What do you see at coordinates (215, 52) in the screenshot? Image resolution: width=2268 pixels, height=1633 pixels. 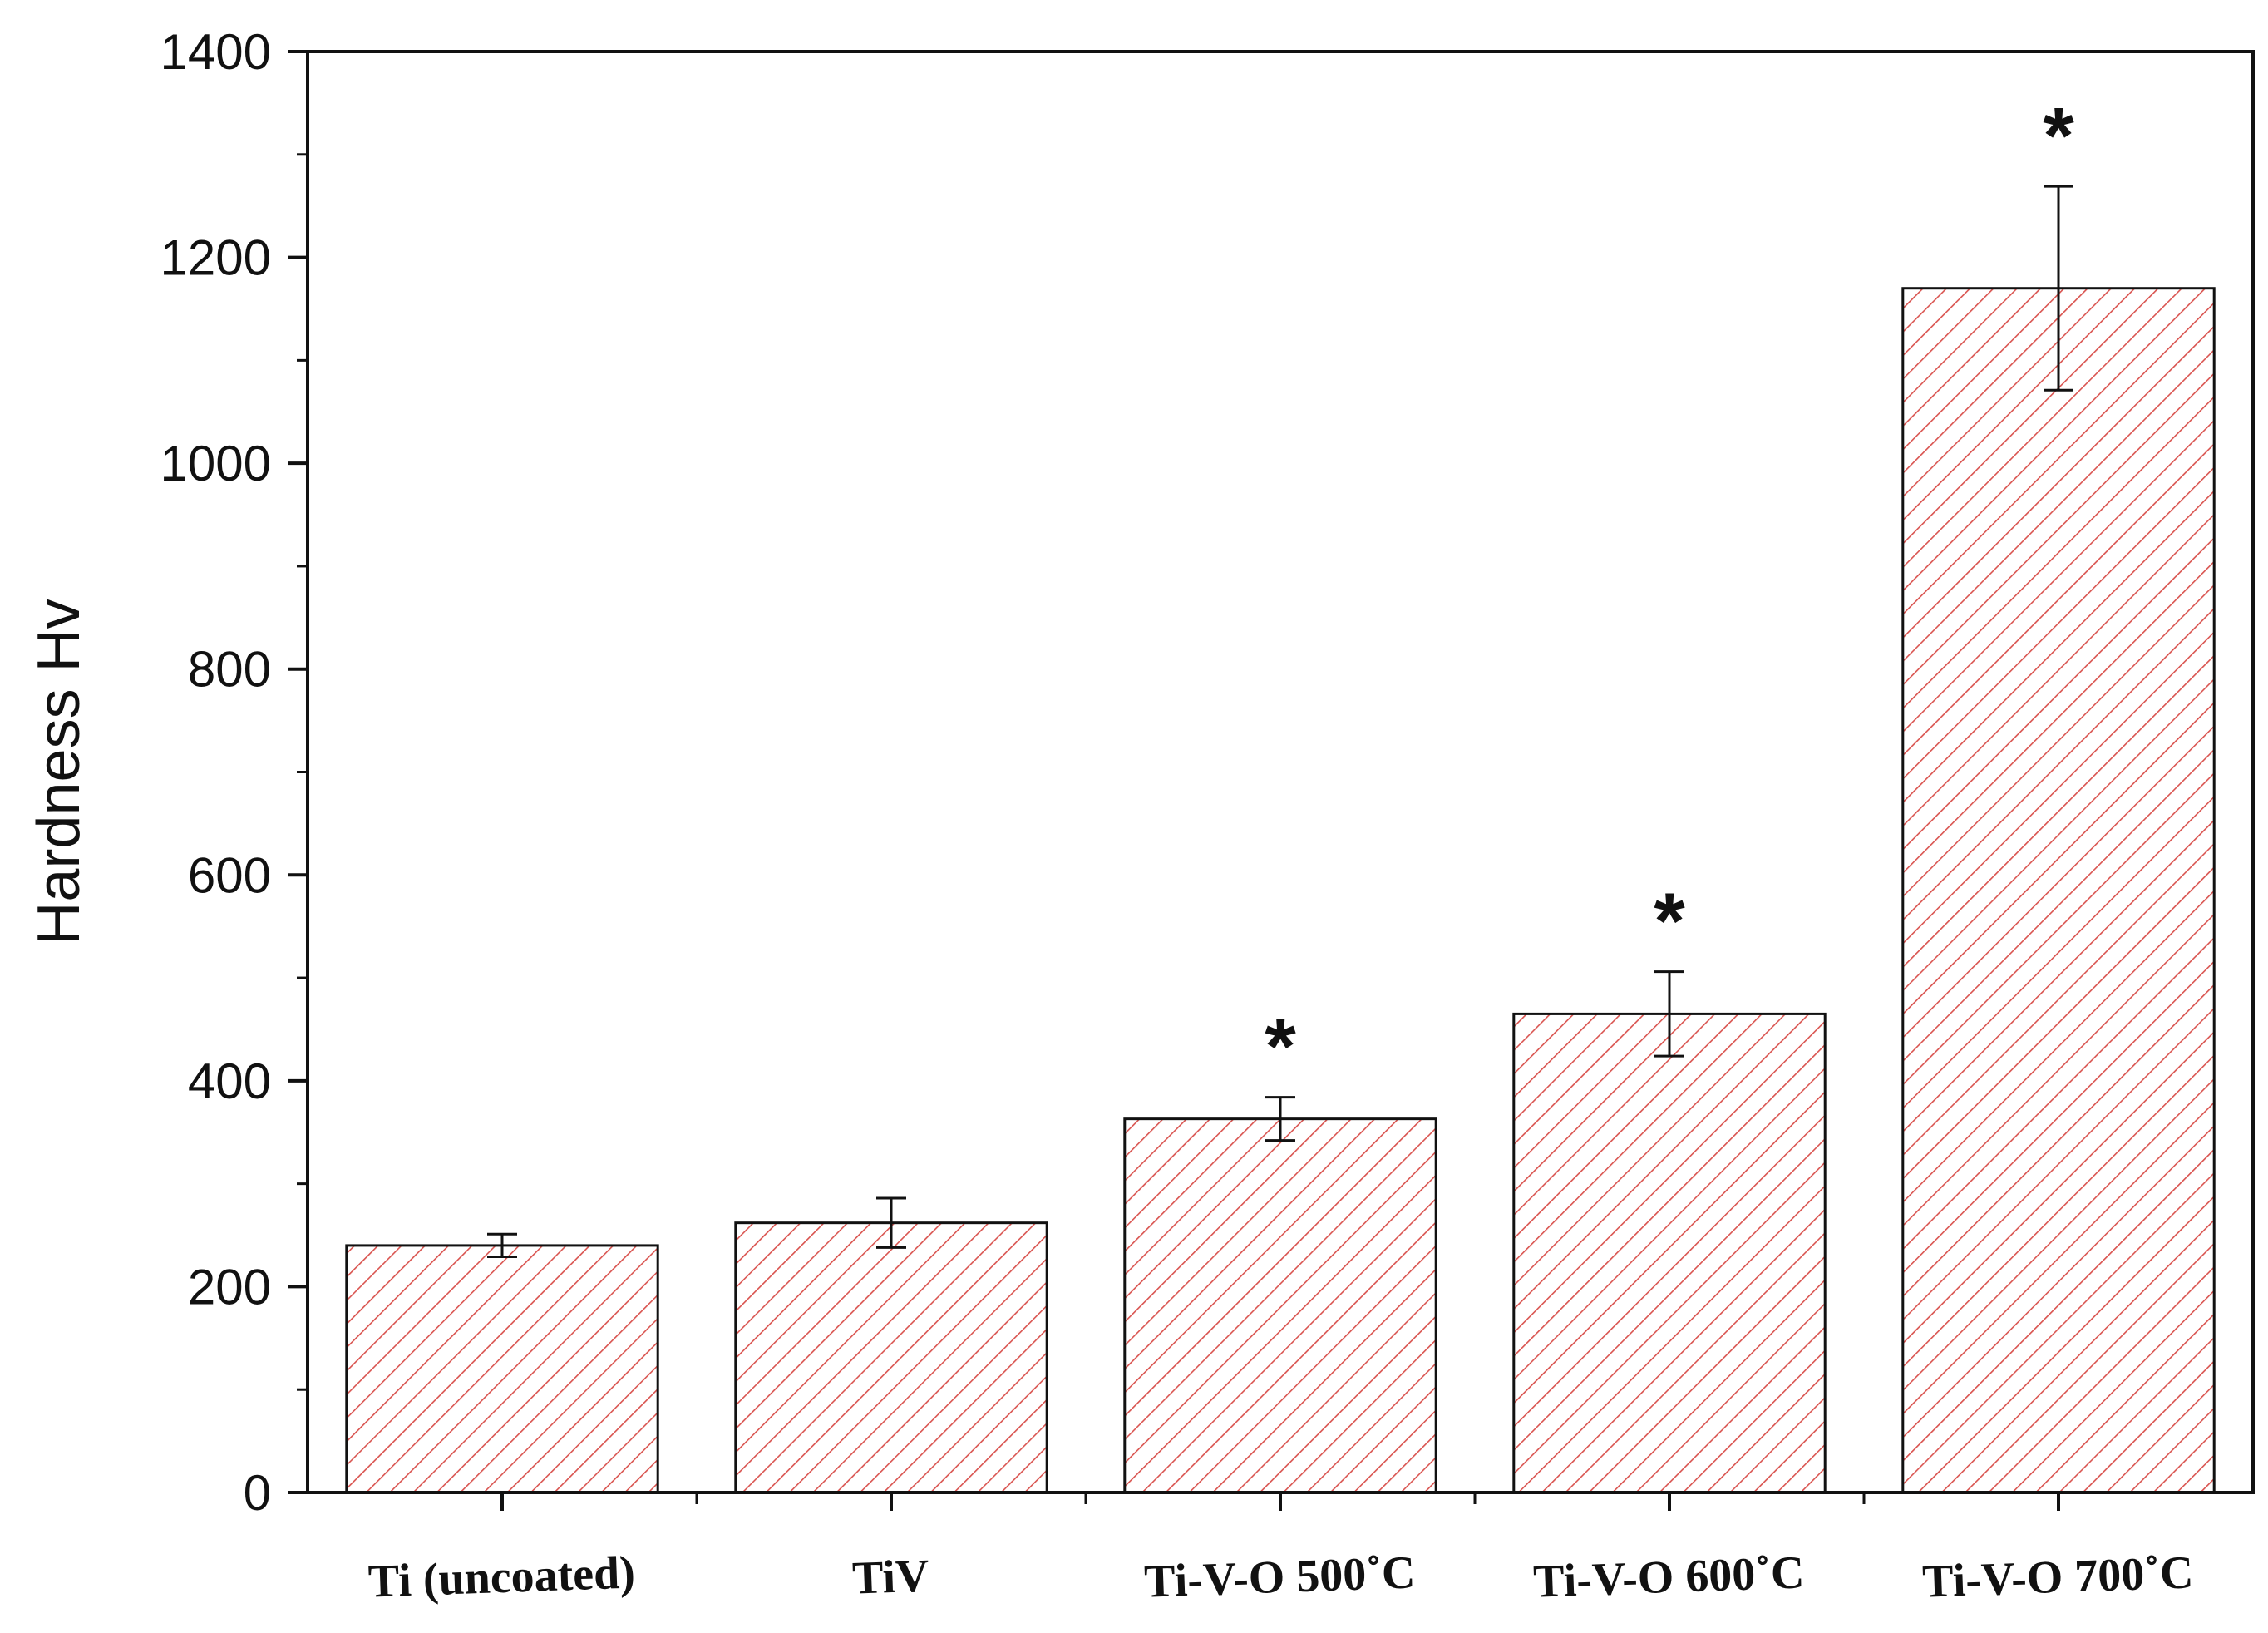 I see `y-tick-label: 1400` at bounding box center [215, 52].